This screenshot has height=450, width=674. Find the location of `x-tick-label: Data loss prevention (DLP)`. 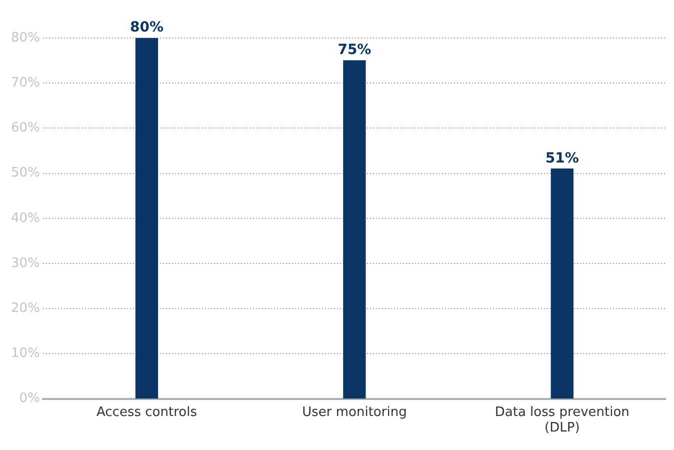

x-tick-label: Data loss prevention (DLP) is located at coordinates (562, 420).